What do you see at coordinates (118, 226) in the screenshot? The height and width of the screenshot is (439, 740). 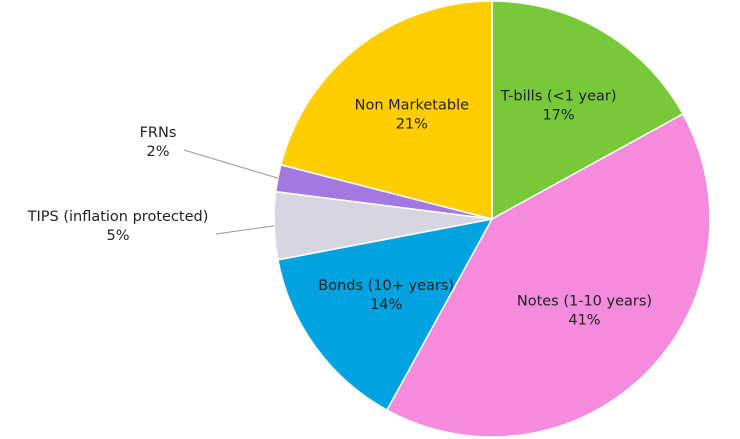 I see `slice-label: TIPS (inflation protected) 5%` at bounding box center [118, 226].